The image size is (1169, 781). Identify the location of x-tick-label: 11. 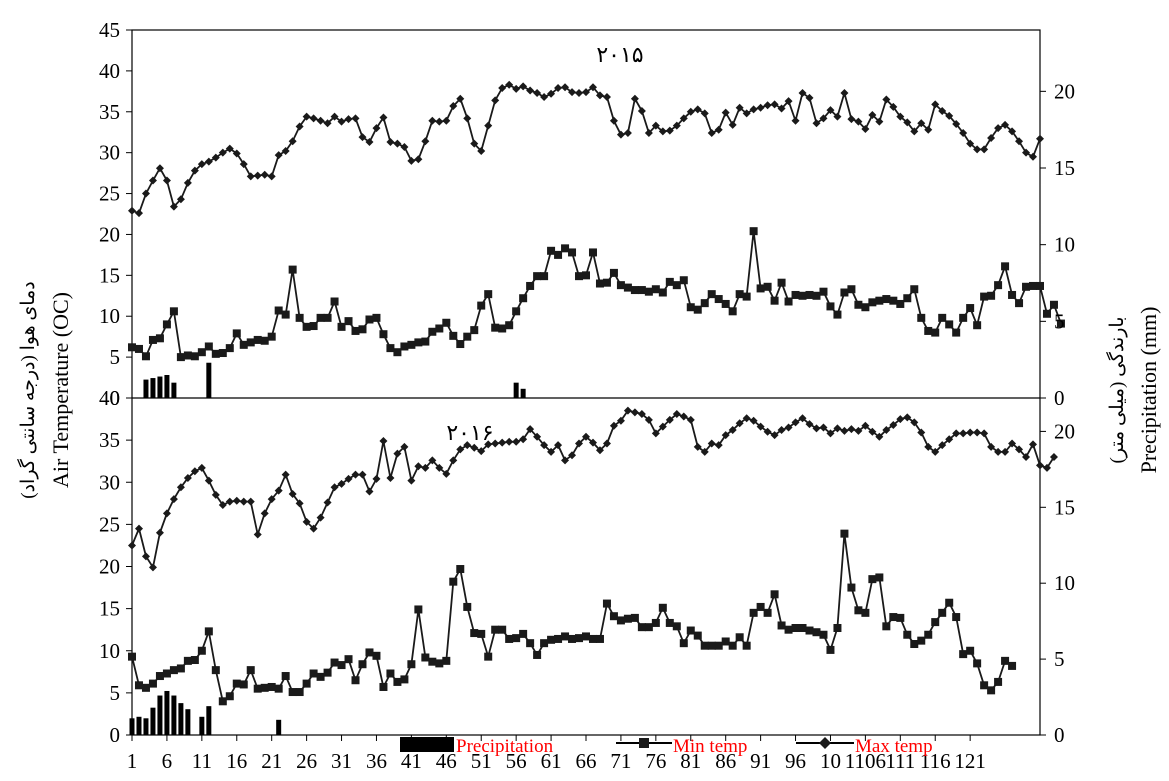
(202, 761).